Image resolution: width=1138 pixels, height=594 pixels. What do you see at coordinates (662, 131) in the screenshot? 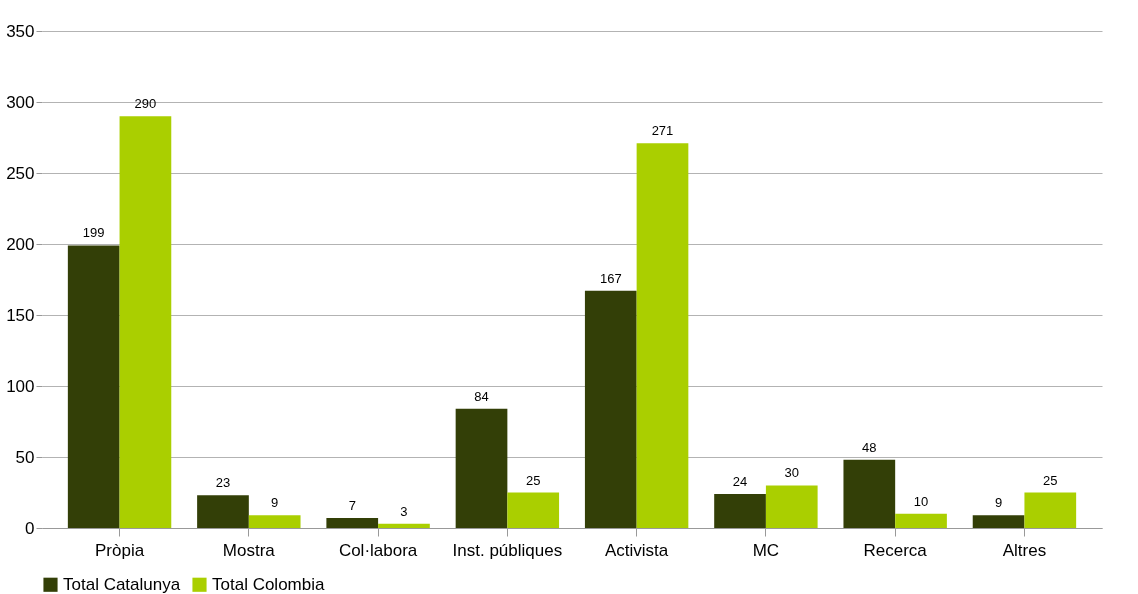
I see `data-label: 271` at bounding box center [662, 131].